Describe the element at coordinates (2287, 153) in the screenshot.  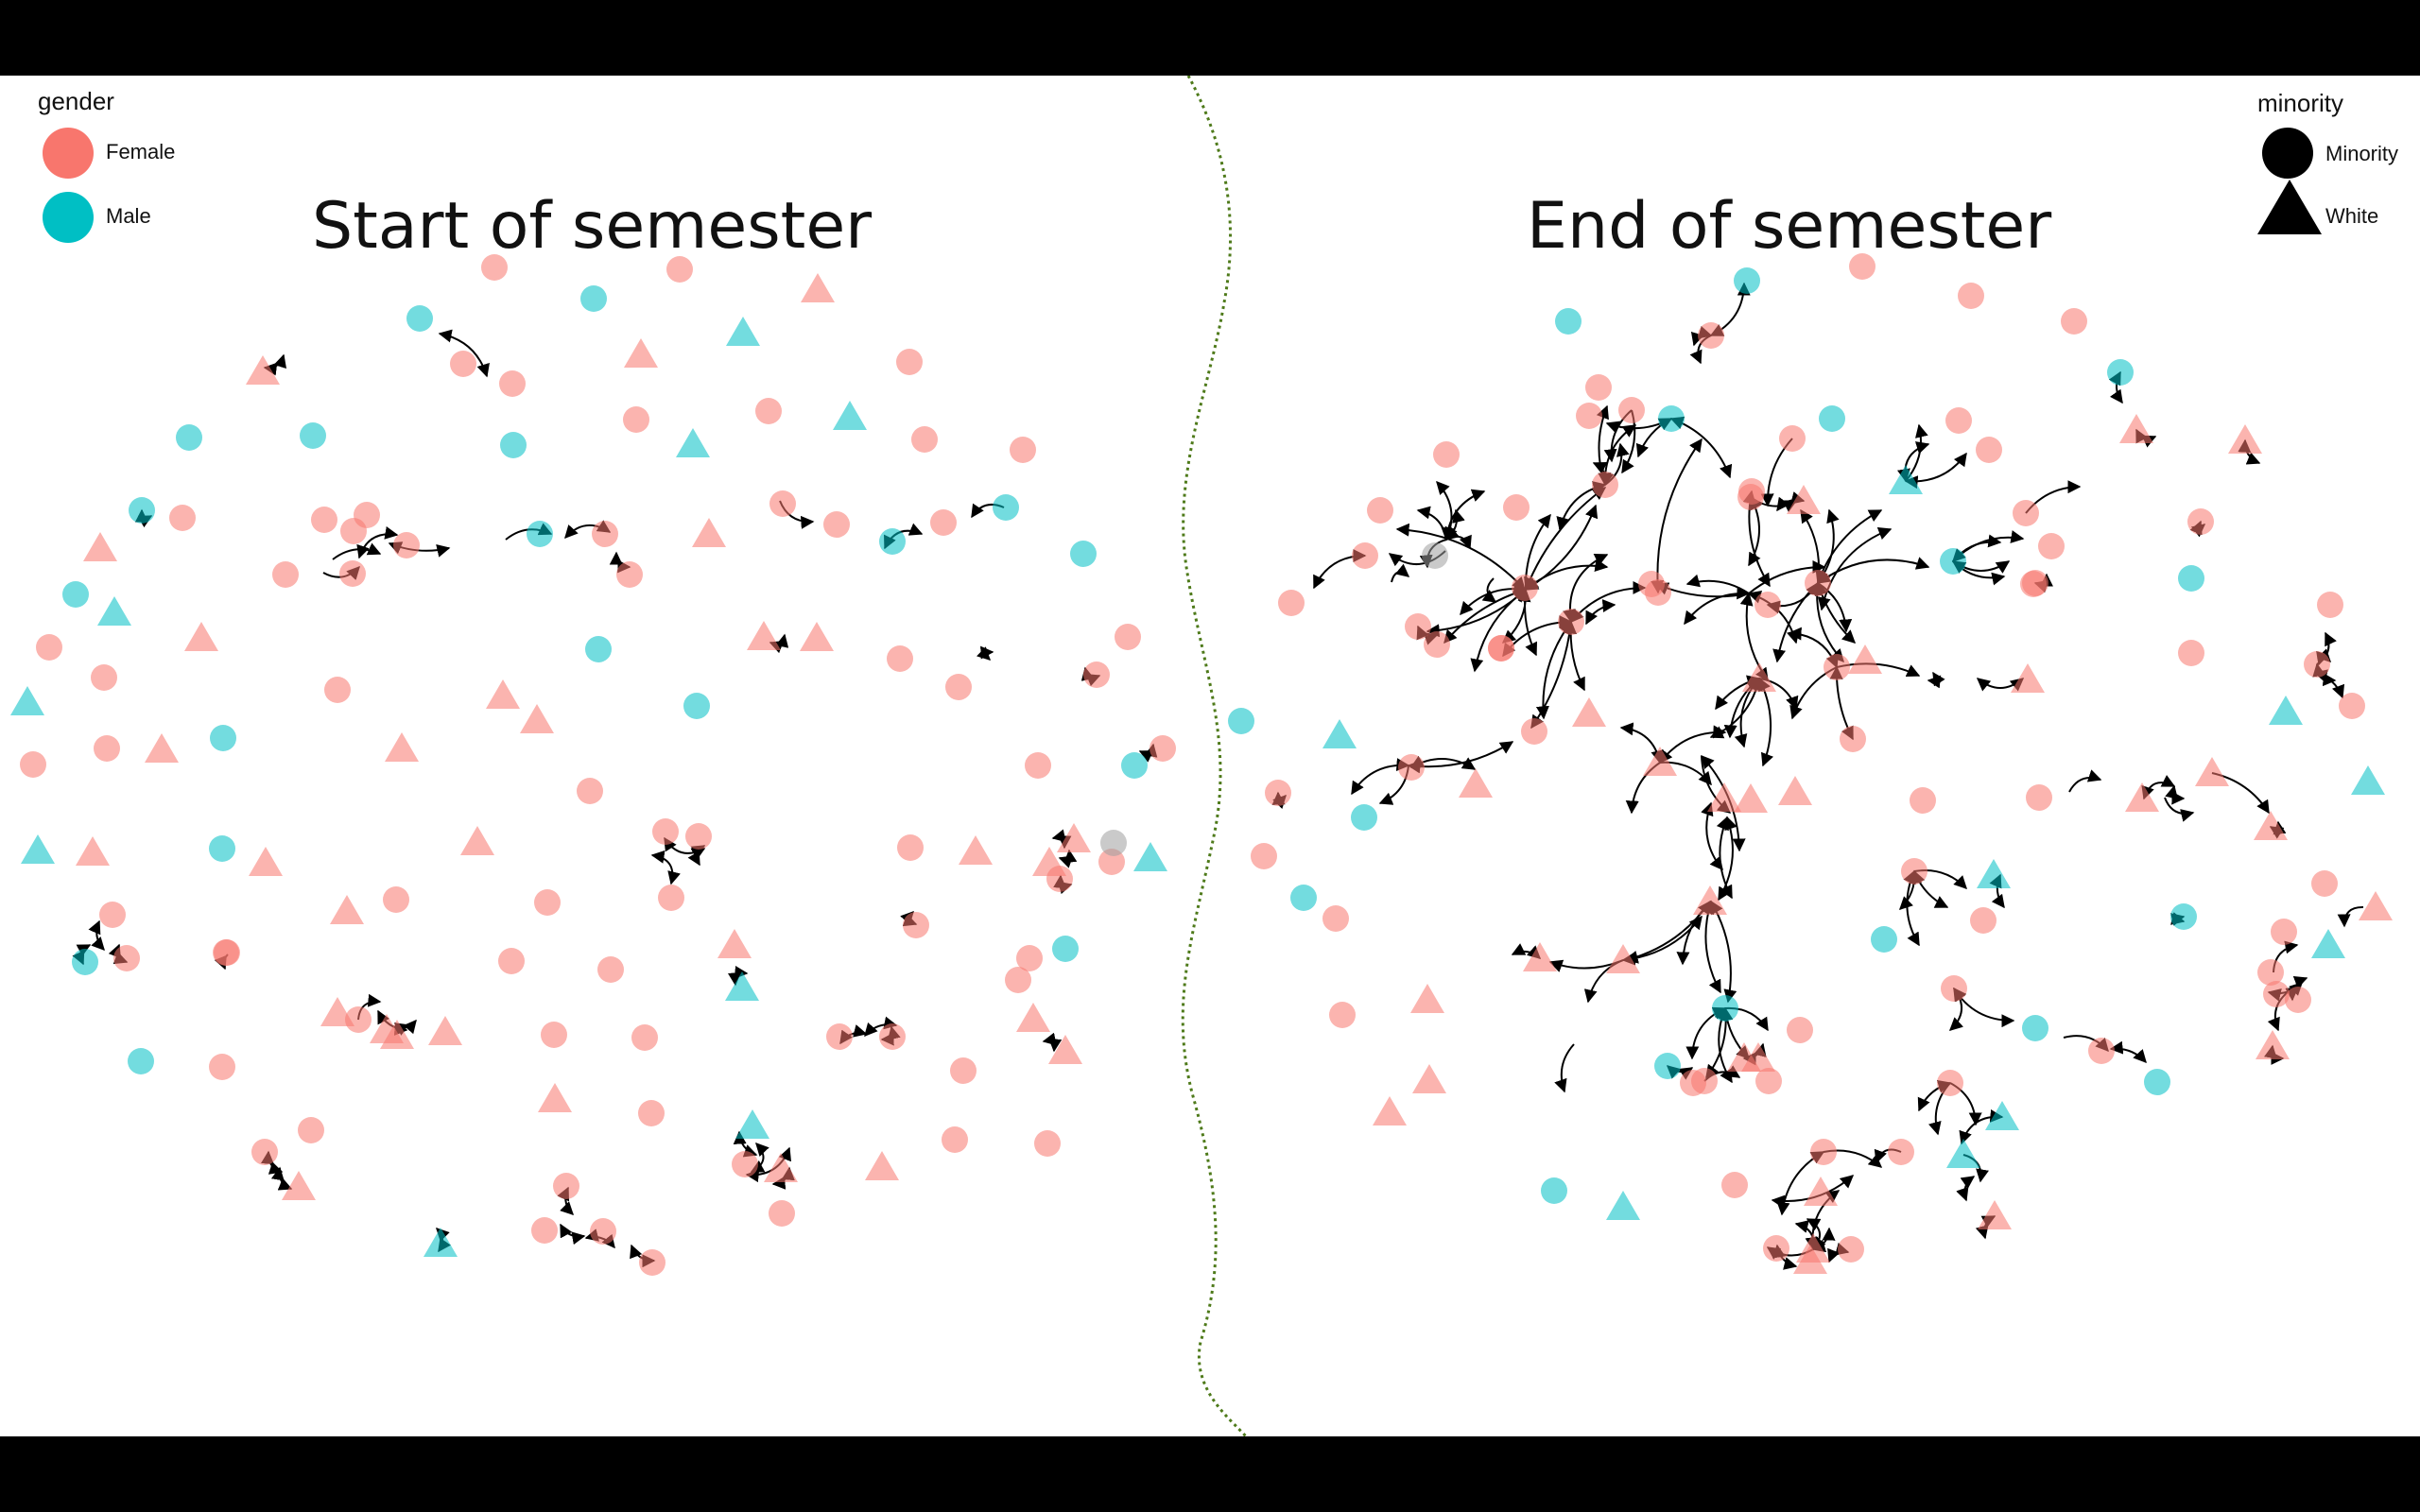
I see `minority-legend-key` at that location.